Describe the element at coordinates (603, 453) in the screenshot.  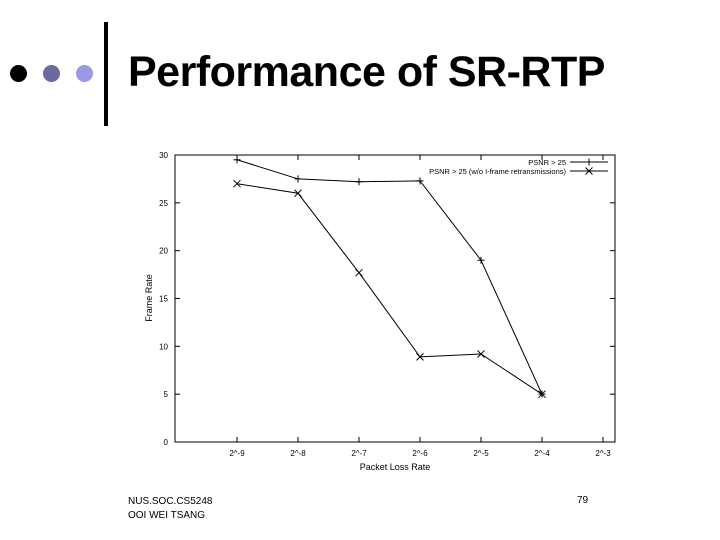
I see `x-tick-label: 2^-3` at that location.